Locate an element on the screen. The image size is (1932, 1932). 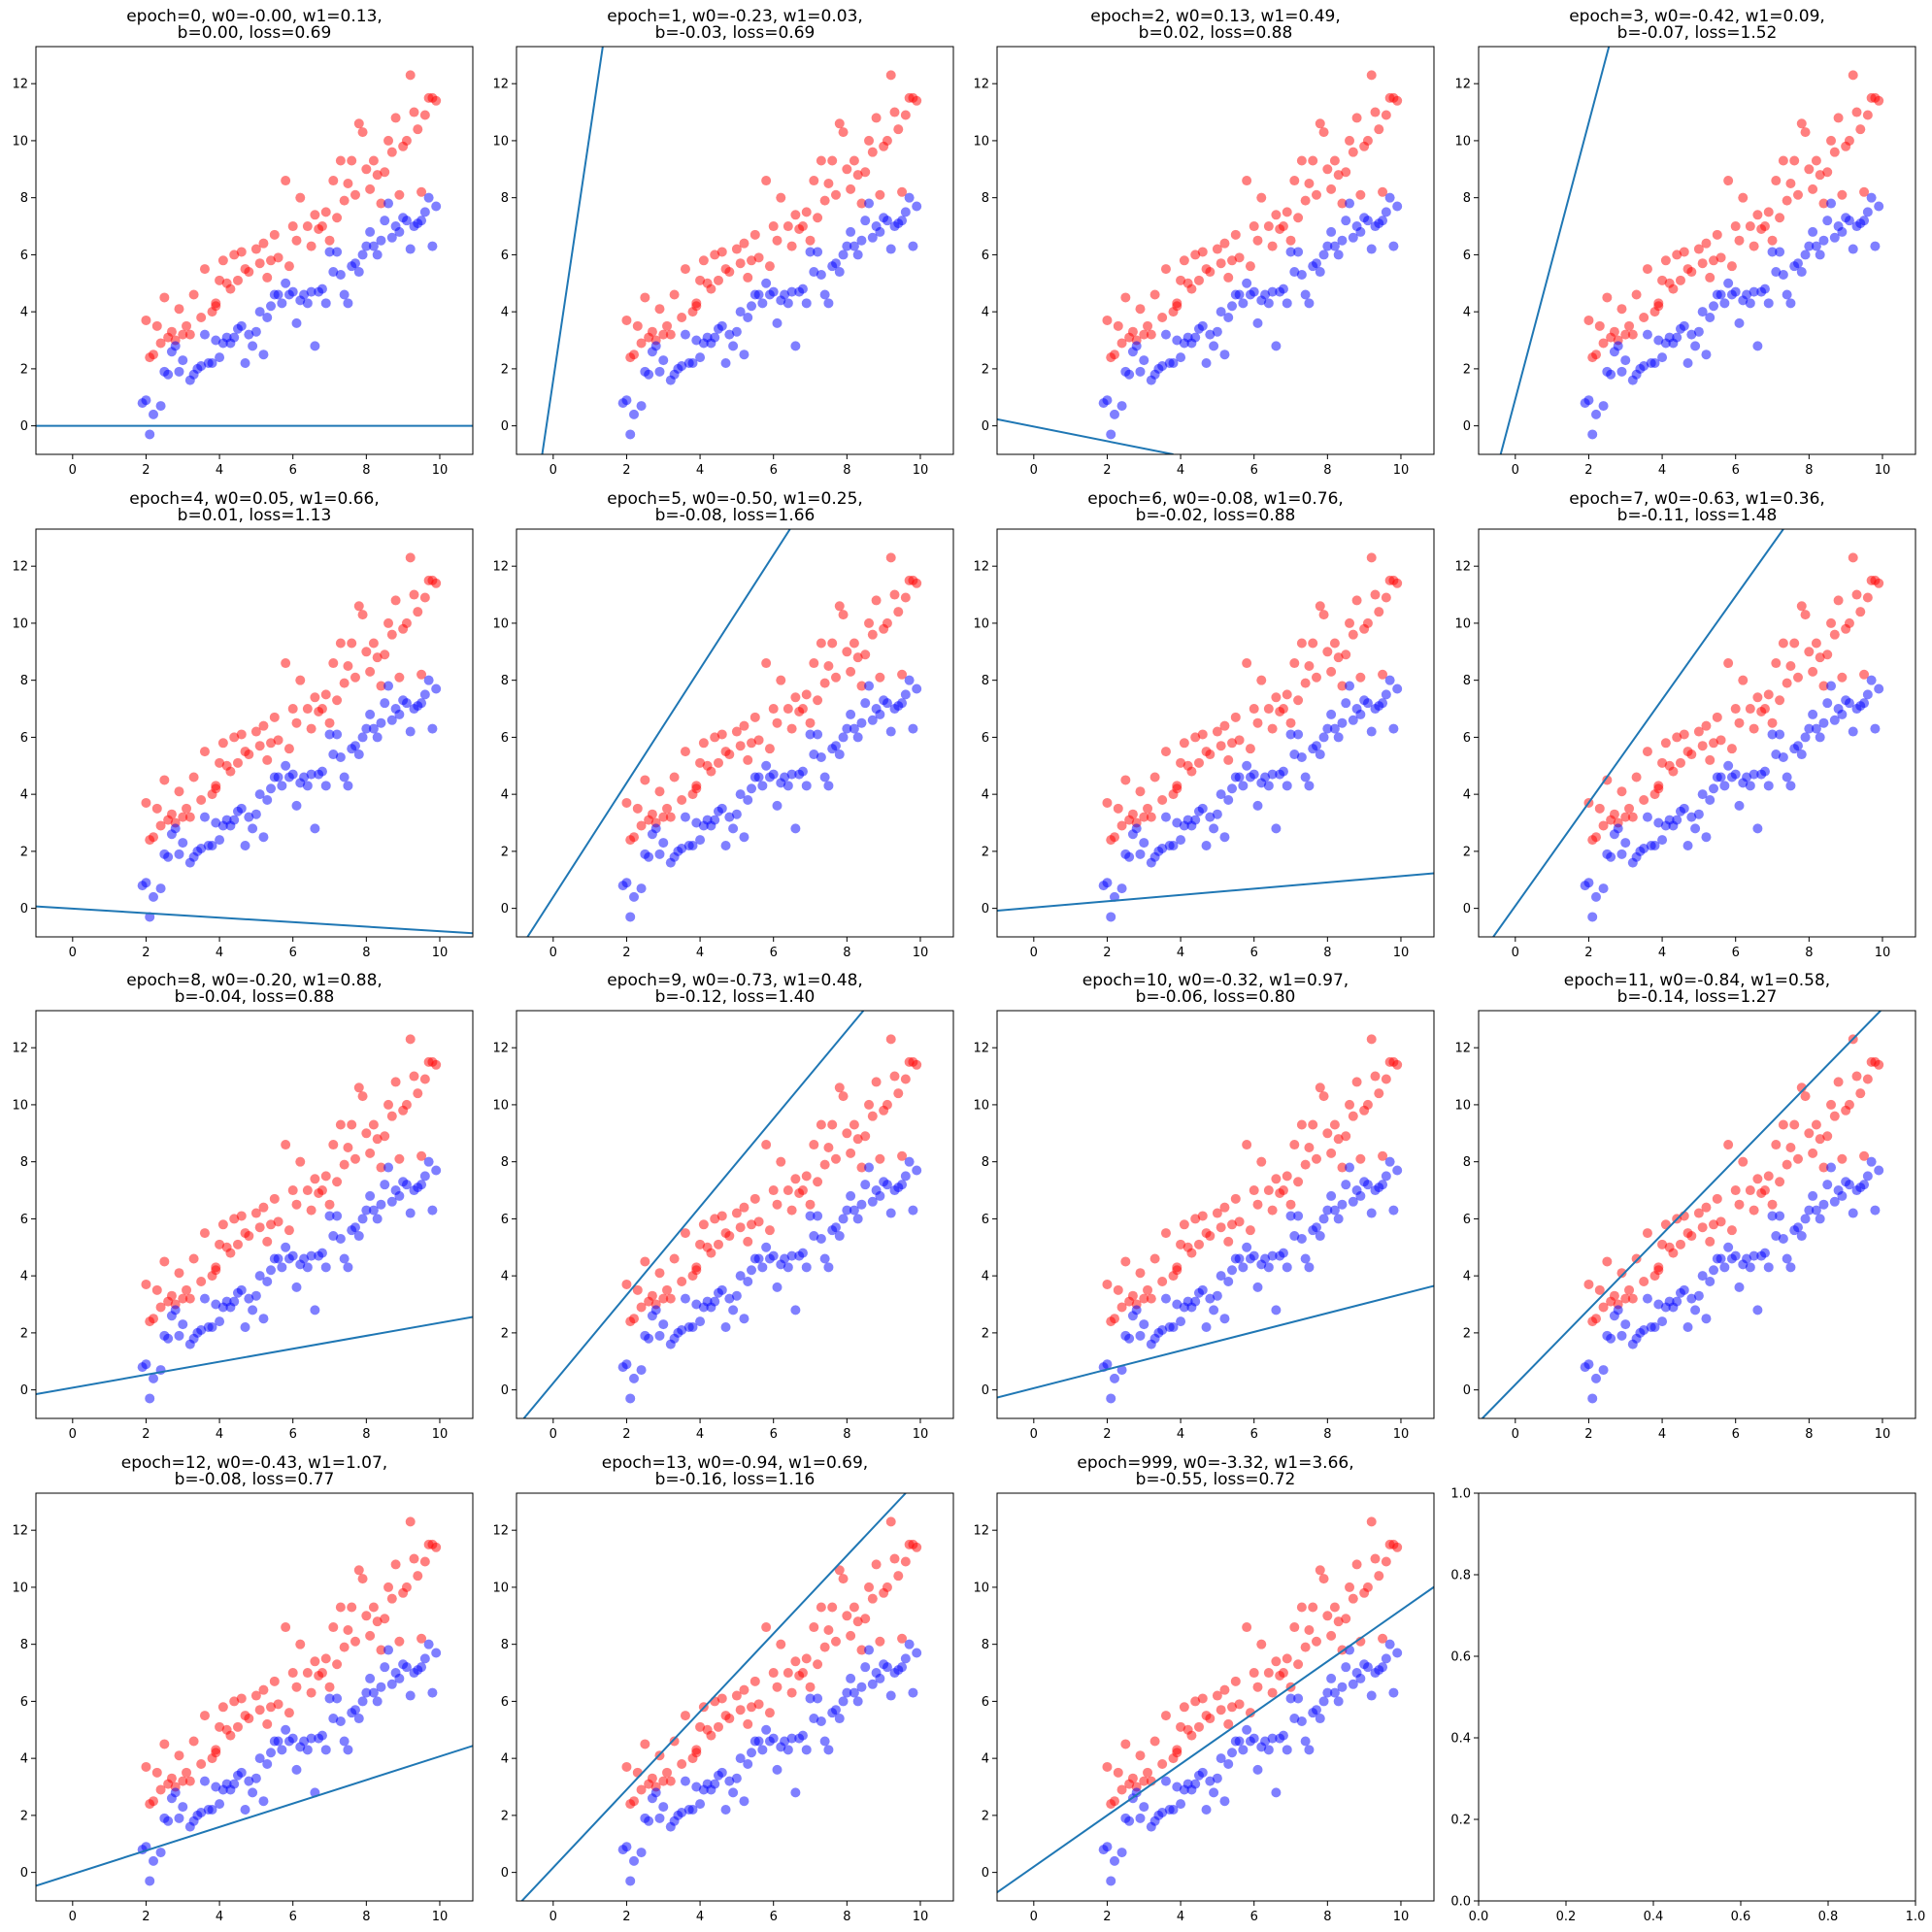
x-tick-label: 0.8 is located at coordinates (1828, 1917).